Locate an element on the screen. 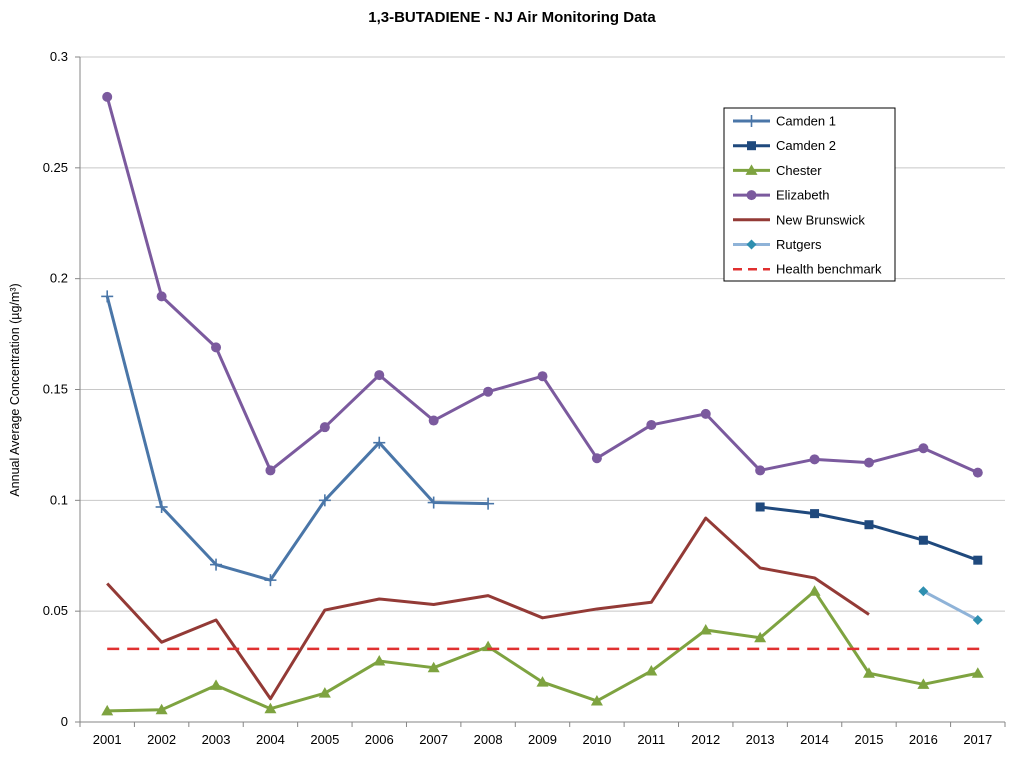 The height and width of the screenshot is (758, 1024). x-tick-label: 2009 is located at coordinates (542, 739).